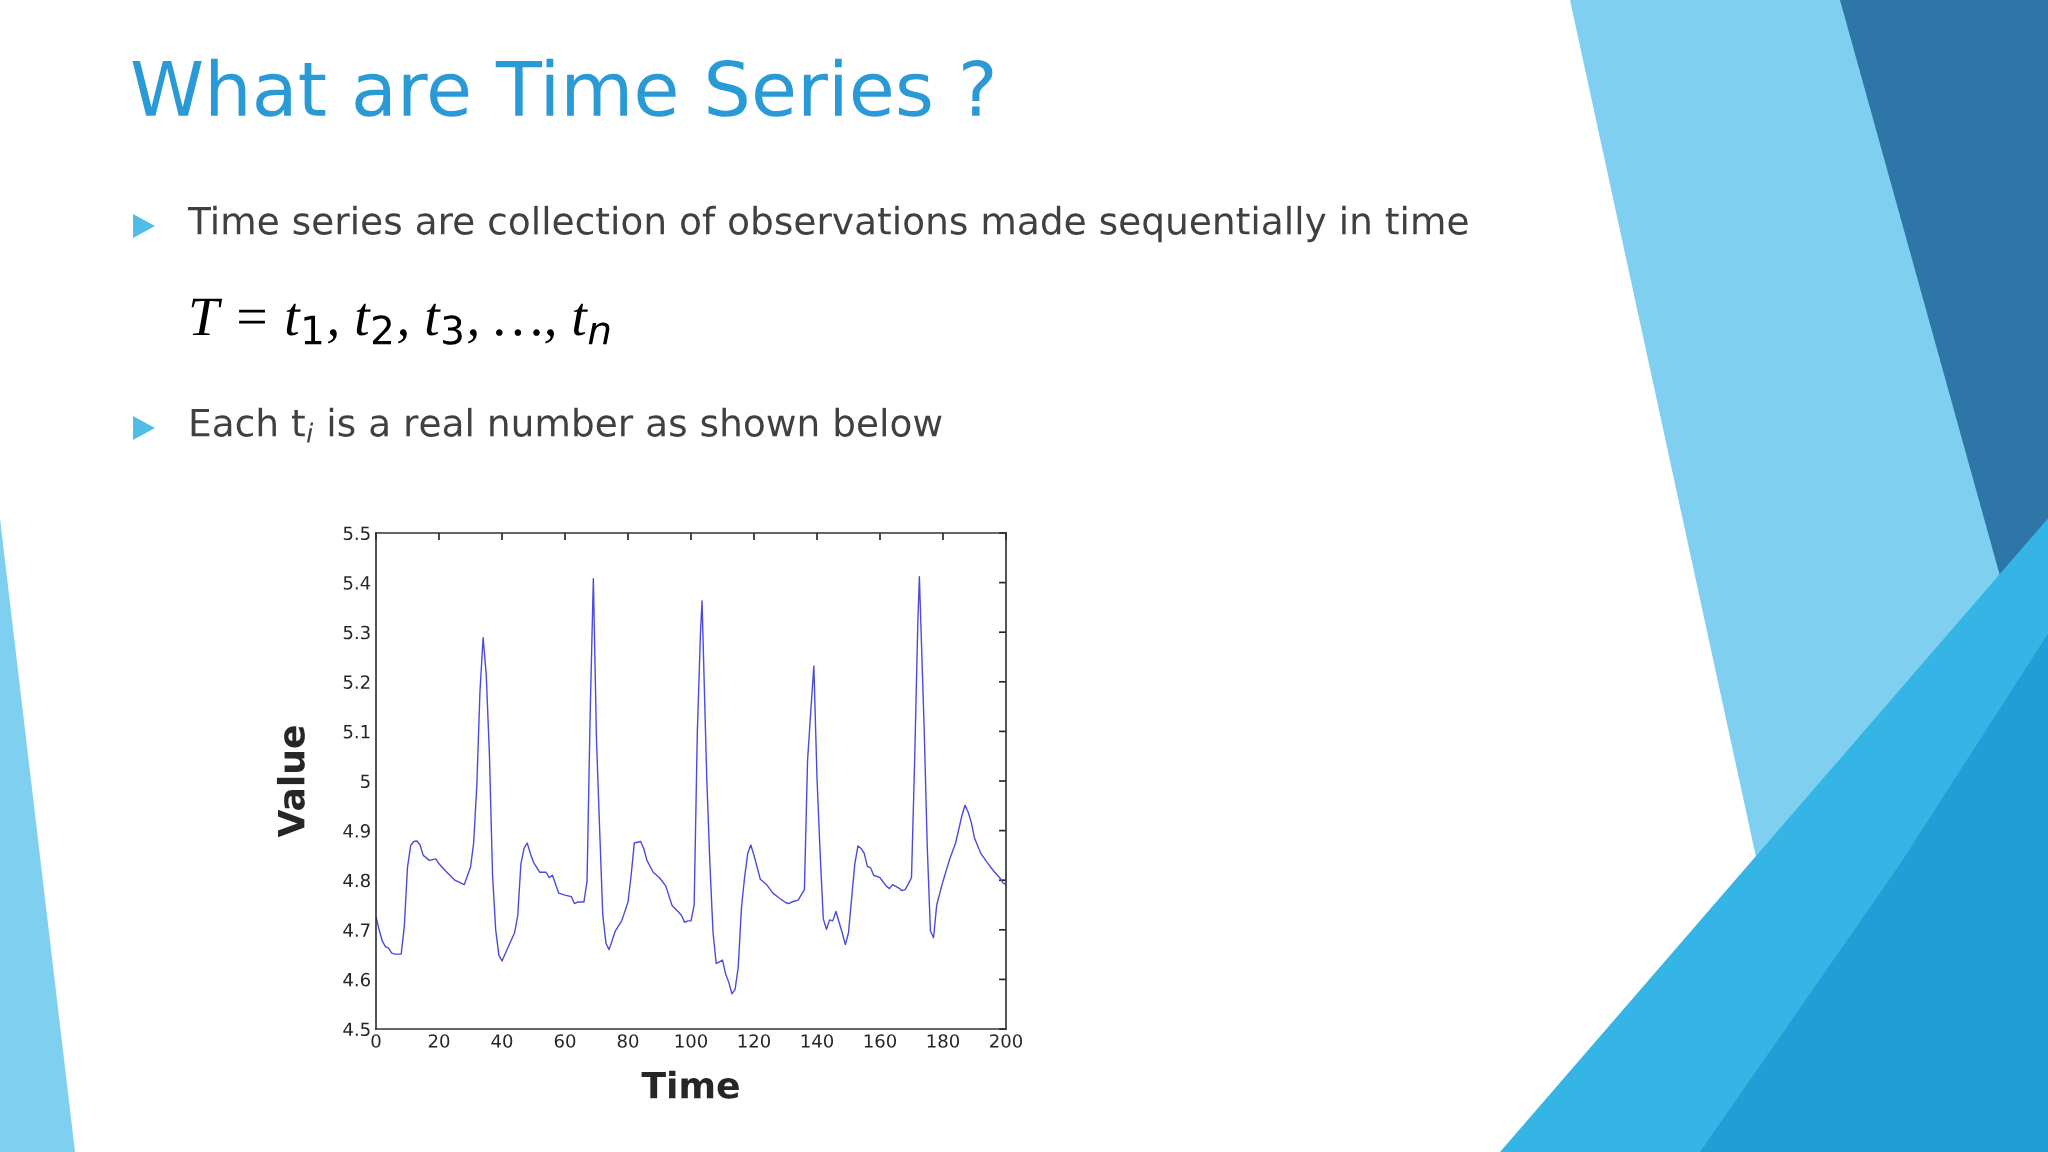  What do you see at coordinates (365, 781) in the screenshot?
I see `y-tick-label: 5` at bounding box center [365, 781].